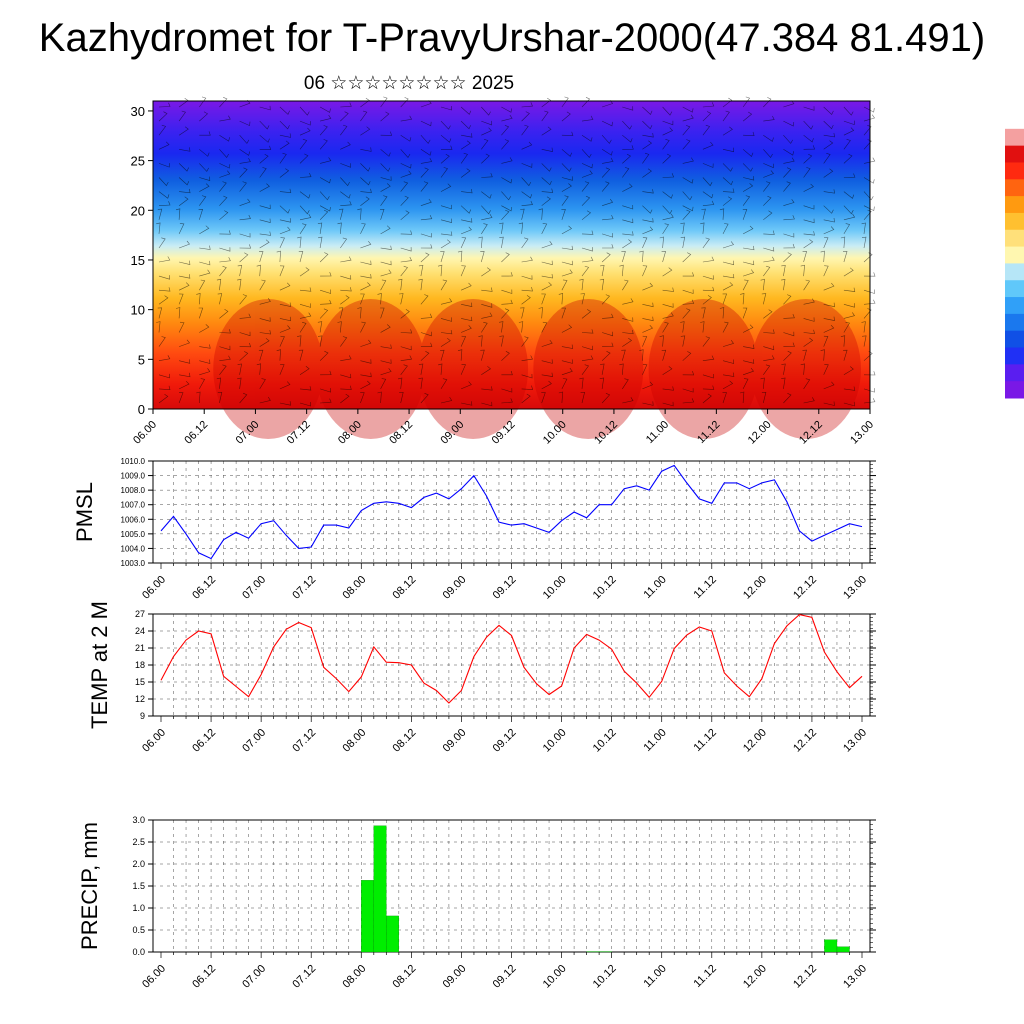 This screenshot has height=1024, width=1024. What do you see at coordinates (555, 588) in the screenshot?
I see `x-tick-label: 10.00` at bounding box center [555, 588].